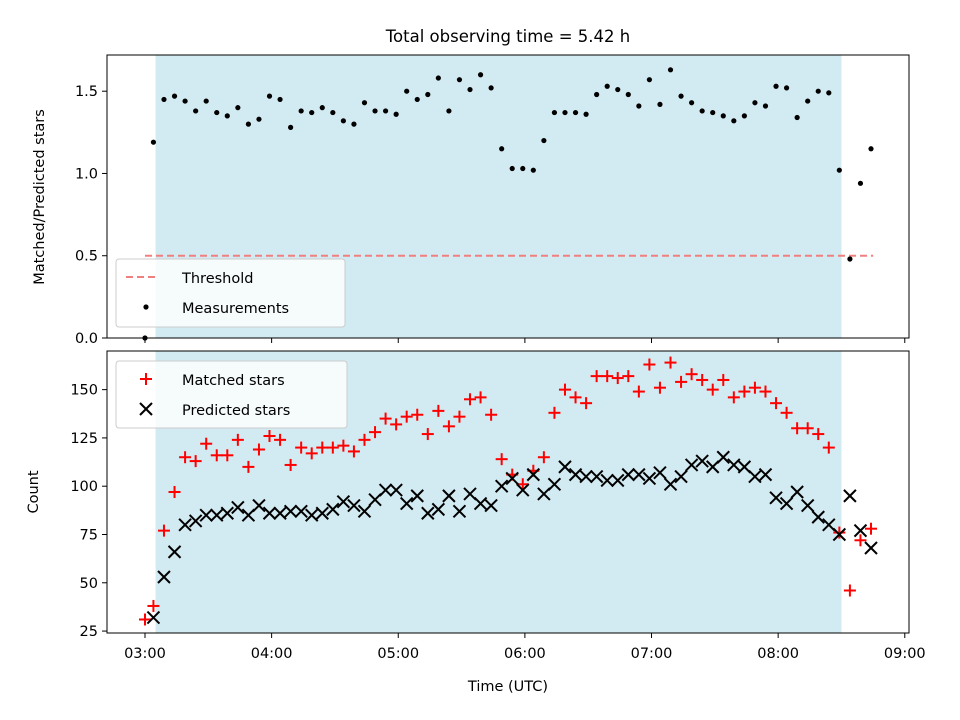  Describe the element at coordinates (91, 215) in the screenshot. I see `top-y-axis: 0.0 0.5 1.0 1.5` at that location.